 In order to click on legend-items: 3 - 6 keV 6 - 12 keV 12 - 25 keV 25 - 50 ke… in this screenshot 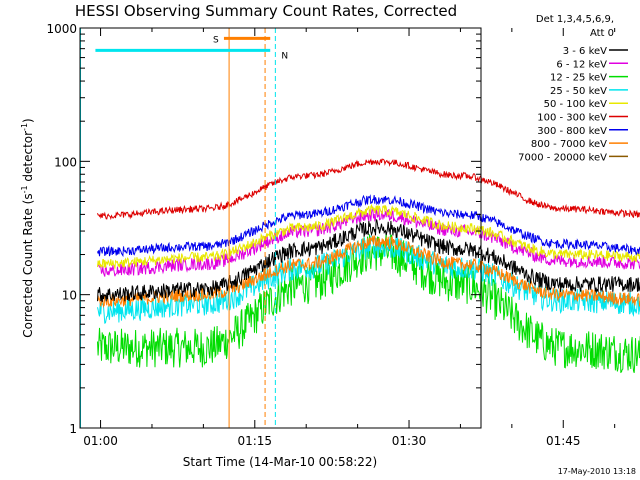, I will do `click(573, 104)`.